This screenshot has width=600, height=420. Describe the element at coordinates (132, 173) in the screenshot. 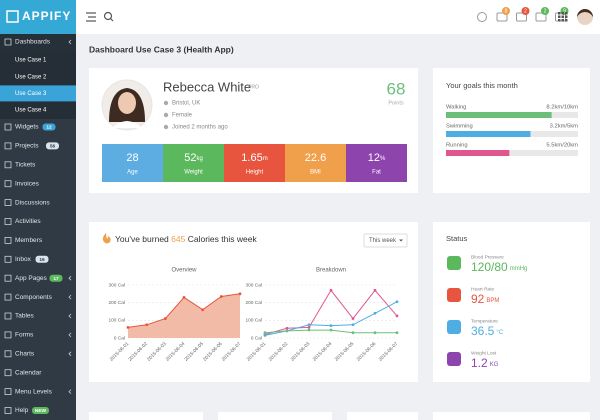

I see `stat-label: Age` at that location.